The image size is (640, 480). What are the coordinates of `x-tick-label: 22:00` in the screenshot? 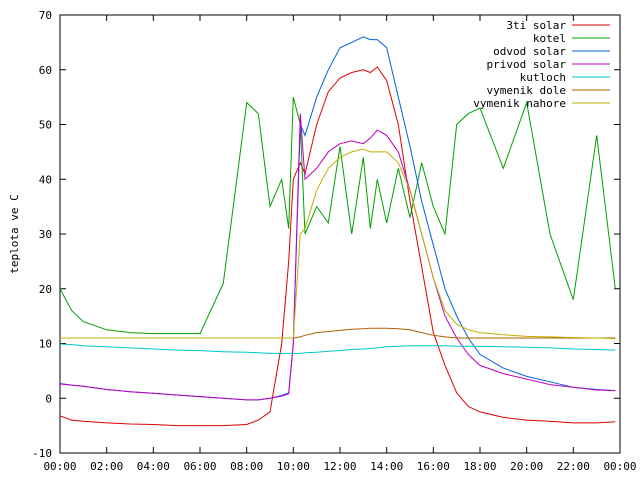 It's located at (573, 466).